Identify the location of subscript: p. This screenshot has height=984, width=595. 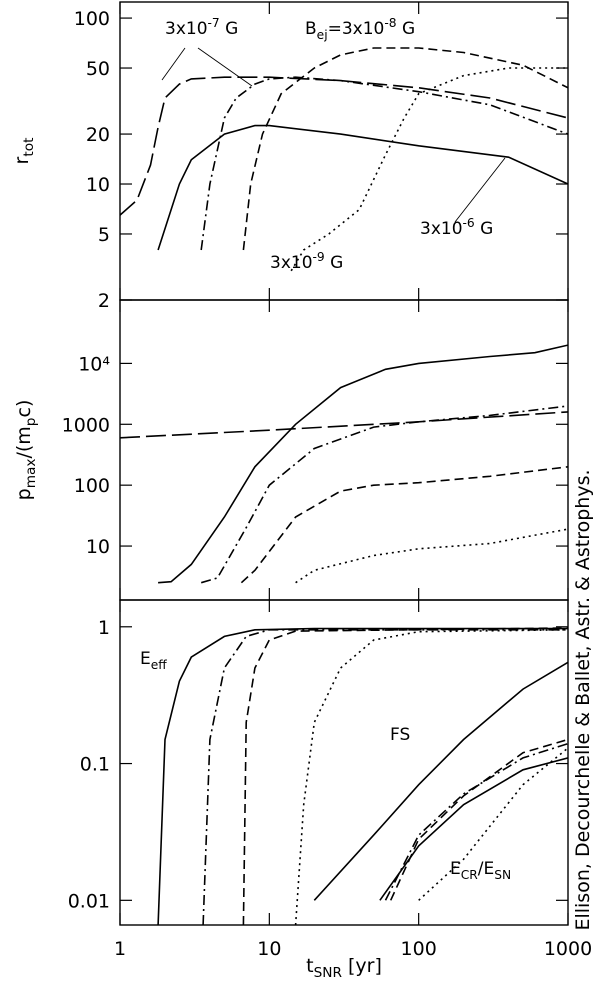
(31, 421).